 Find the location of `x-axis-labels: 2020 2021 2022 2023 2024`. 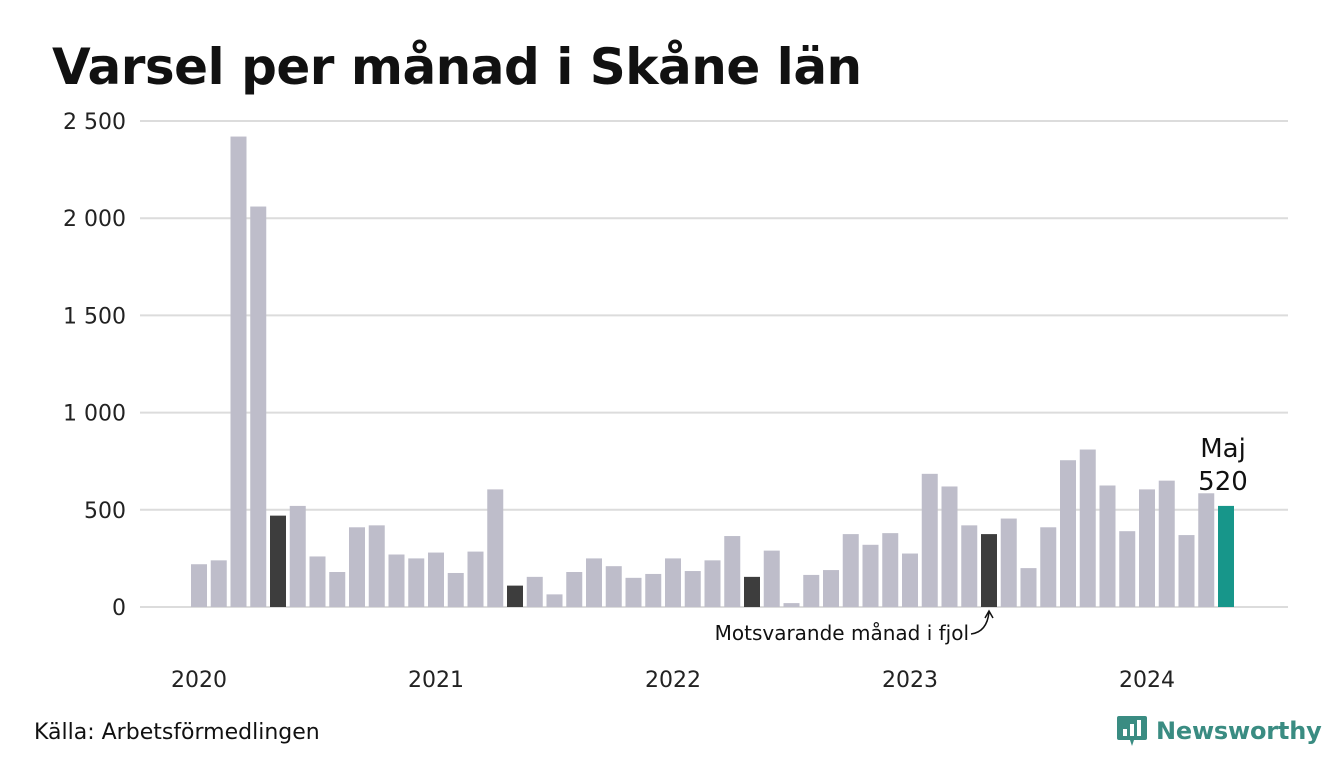

x-axis-labels: 2020 2021 2022 2023 2024 is located at coordinates (673, 680).